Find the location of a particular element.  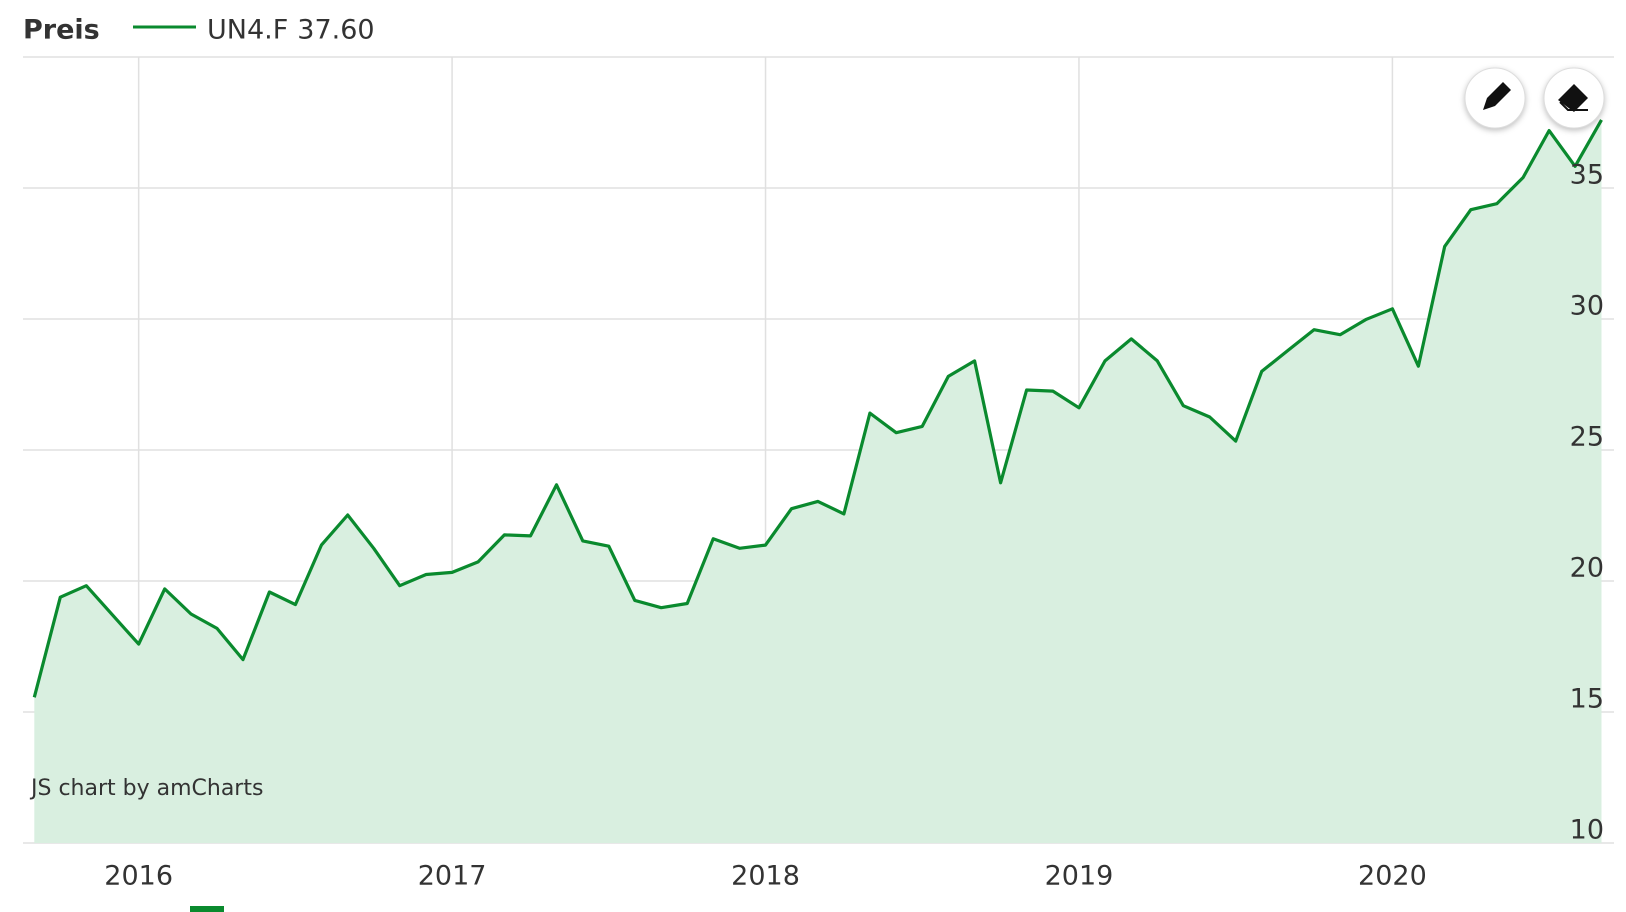

legend-value: 37.60 is located at coordinates (335, 30).